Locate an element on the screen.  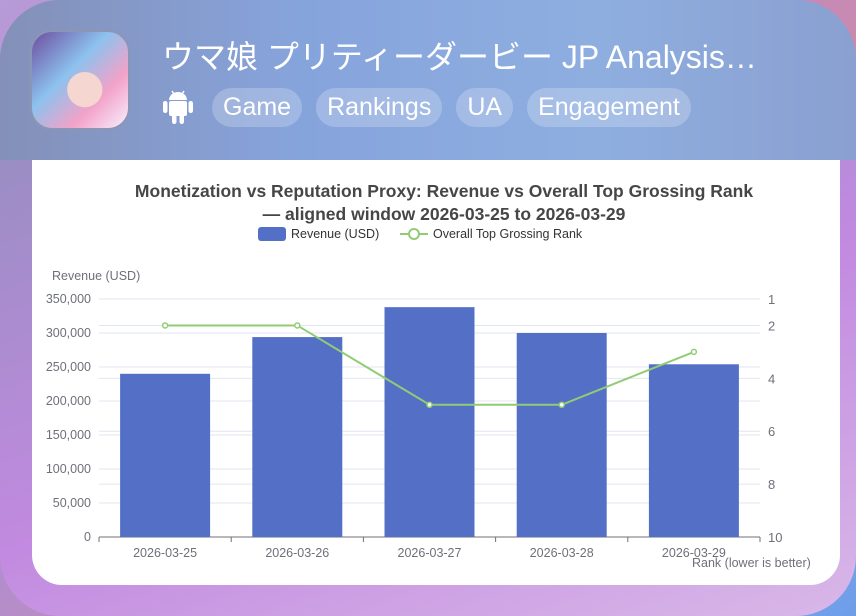
legend: Revenue (USD) Overall Top Grossing Rank is located at coordinates (420, 234).